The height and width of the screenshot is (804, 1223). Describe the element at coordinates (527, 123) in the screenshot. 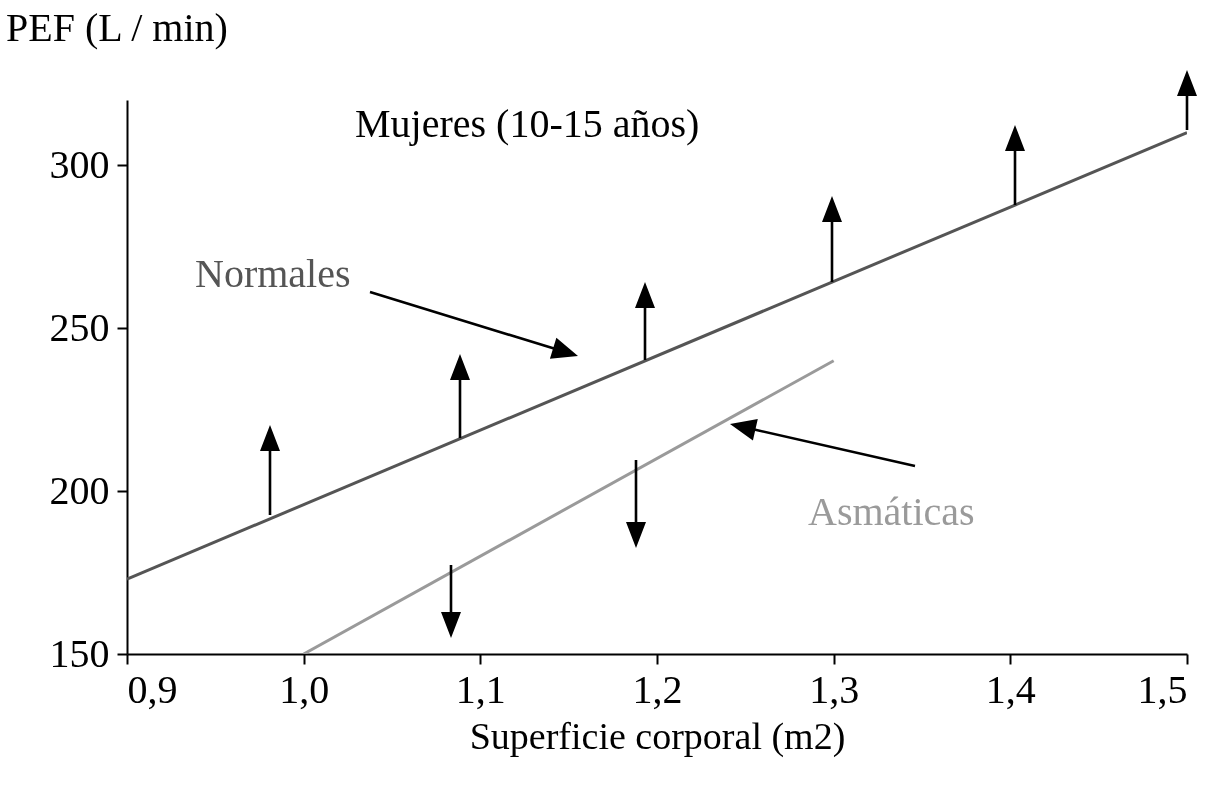

I see `chart-title: Mujeres (10-15 años)` at that location.